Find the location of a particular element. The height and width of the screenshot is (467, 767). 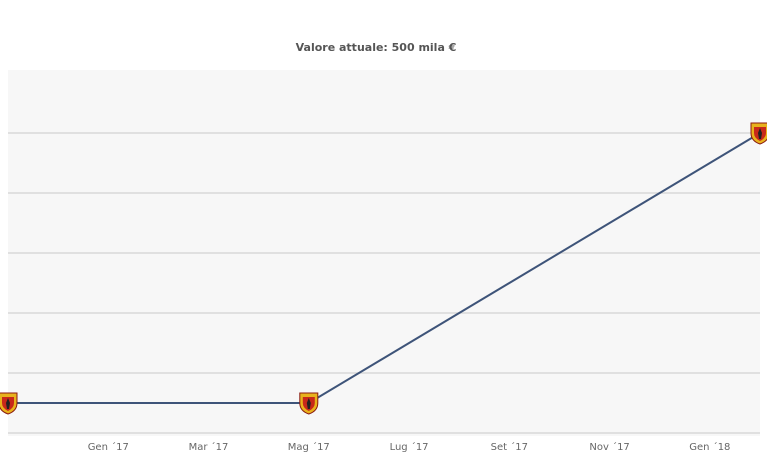

chart-title: Valore attuale: 500 mila € is located at coordinates (376, 47).